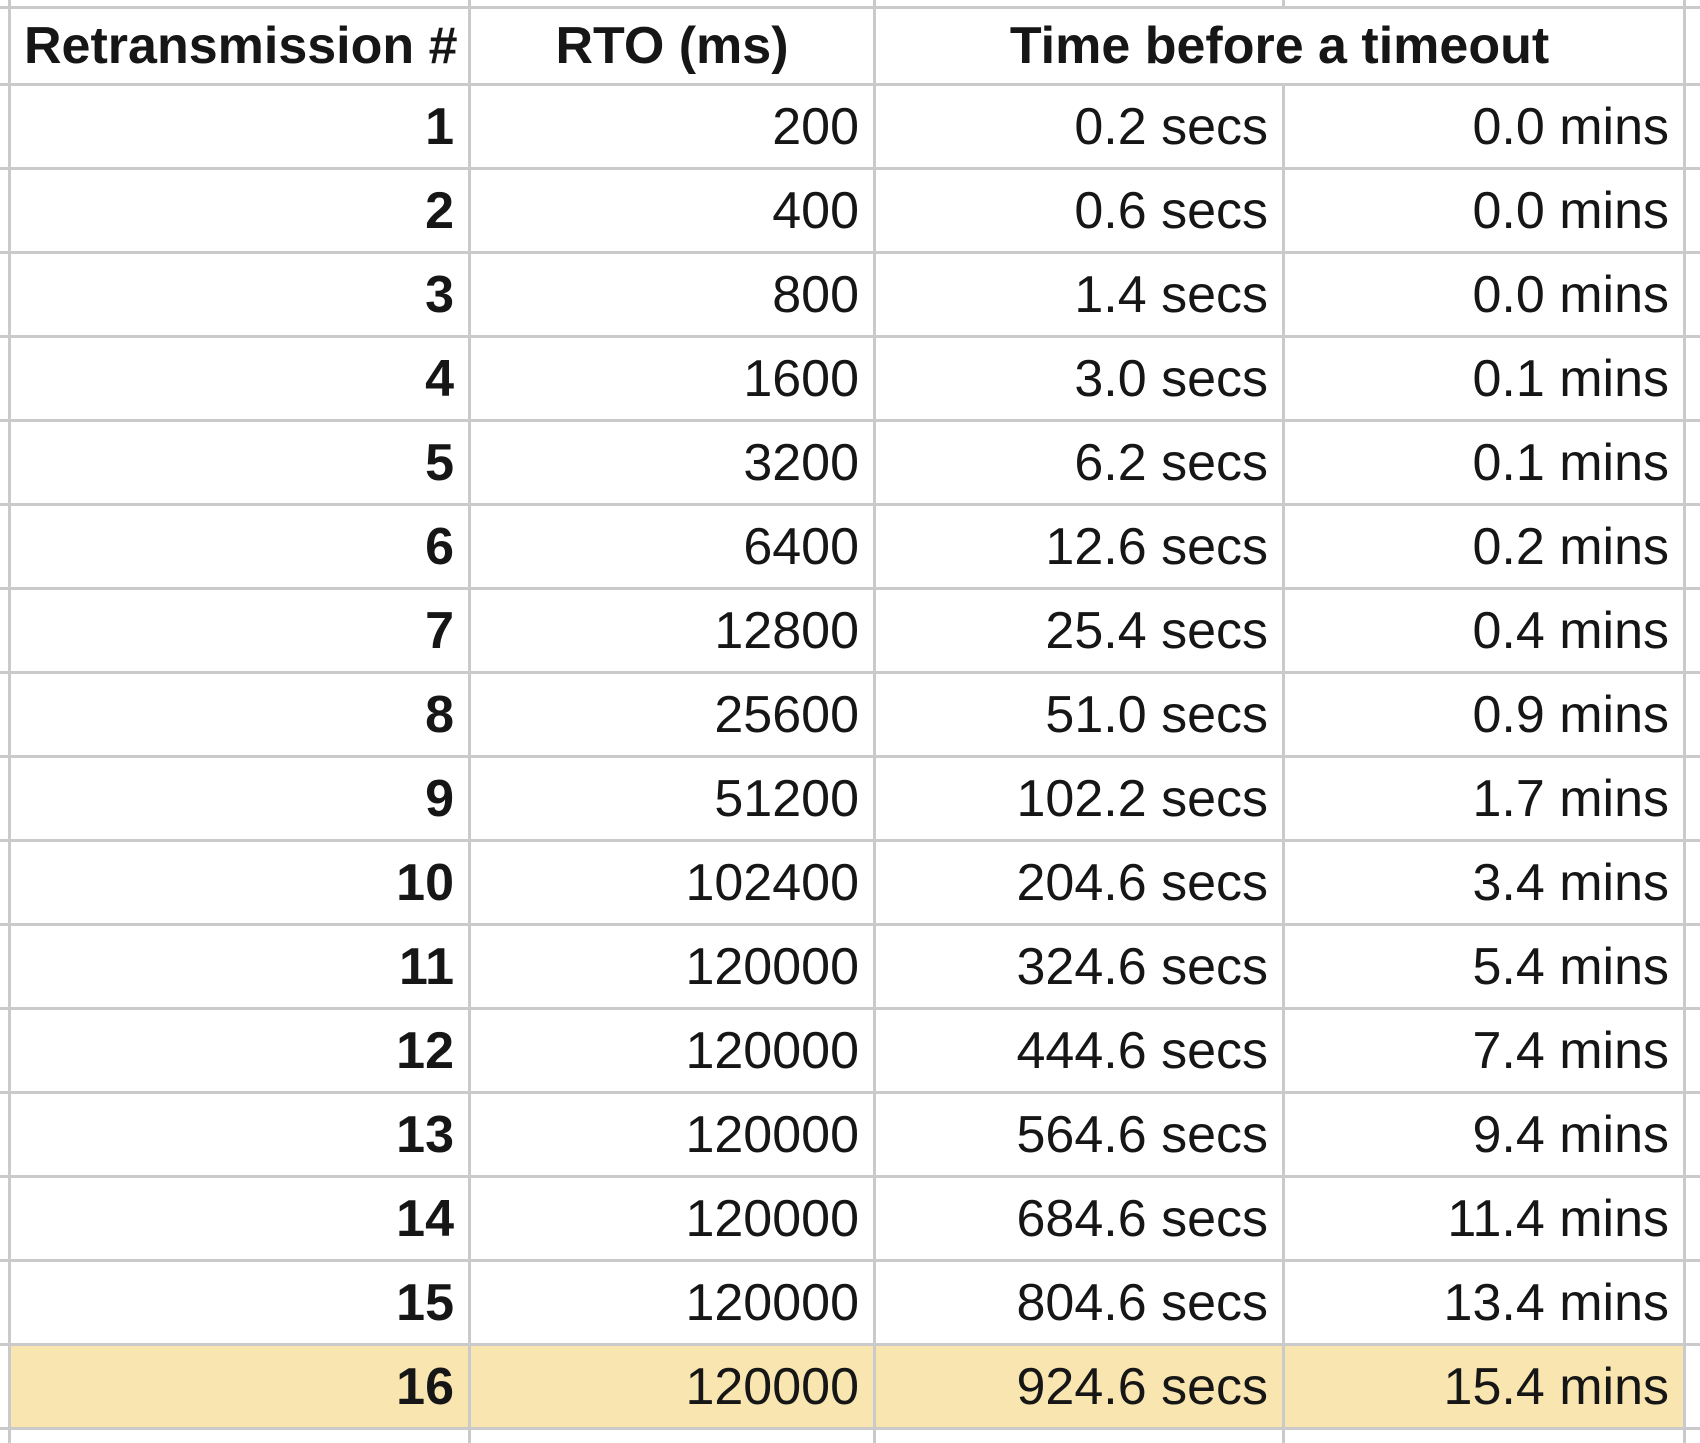  What do you see at coordinates (672, 46) in the screenshot?
I see `header-rto-ms: RTO (ms)` at bounding box center [672, 46].